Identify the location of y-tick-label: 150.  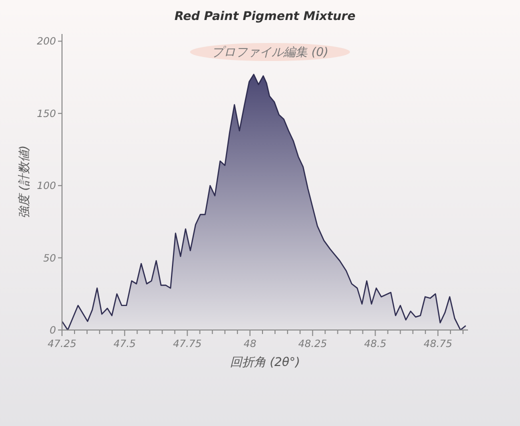
(46, 114).